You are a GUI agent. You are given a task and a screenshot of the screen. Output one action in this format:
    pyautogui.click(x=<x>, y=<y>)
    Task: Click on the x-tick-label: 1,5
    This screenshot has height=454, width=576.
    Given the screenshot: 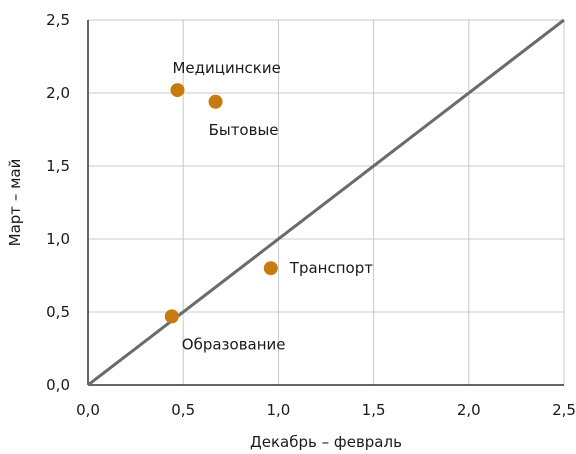 What is the action you would take?
    pyautogui.click(x=374, y=410)
    